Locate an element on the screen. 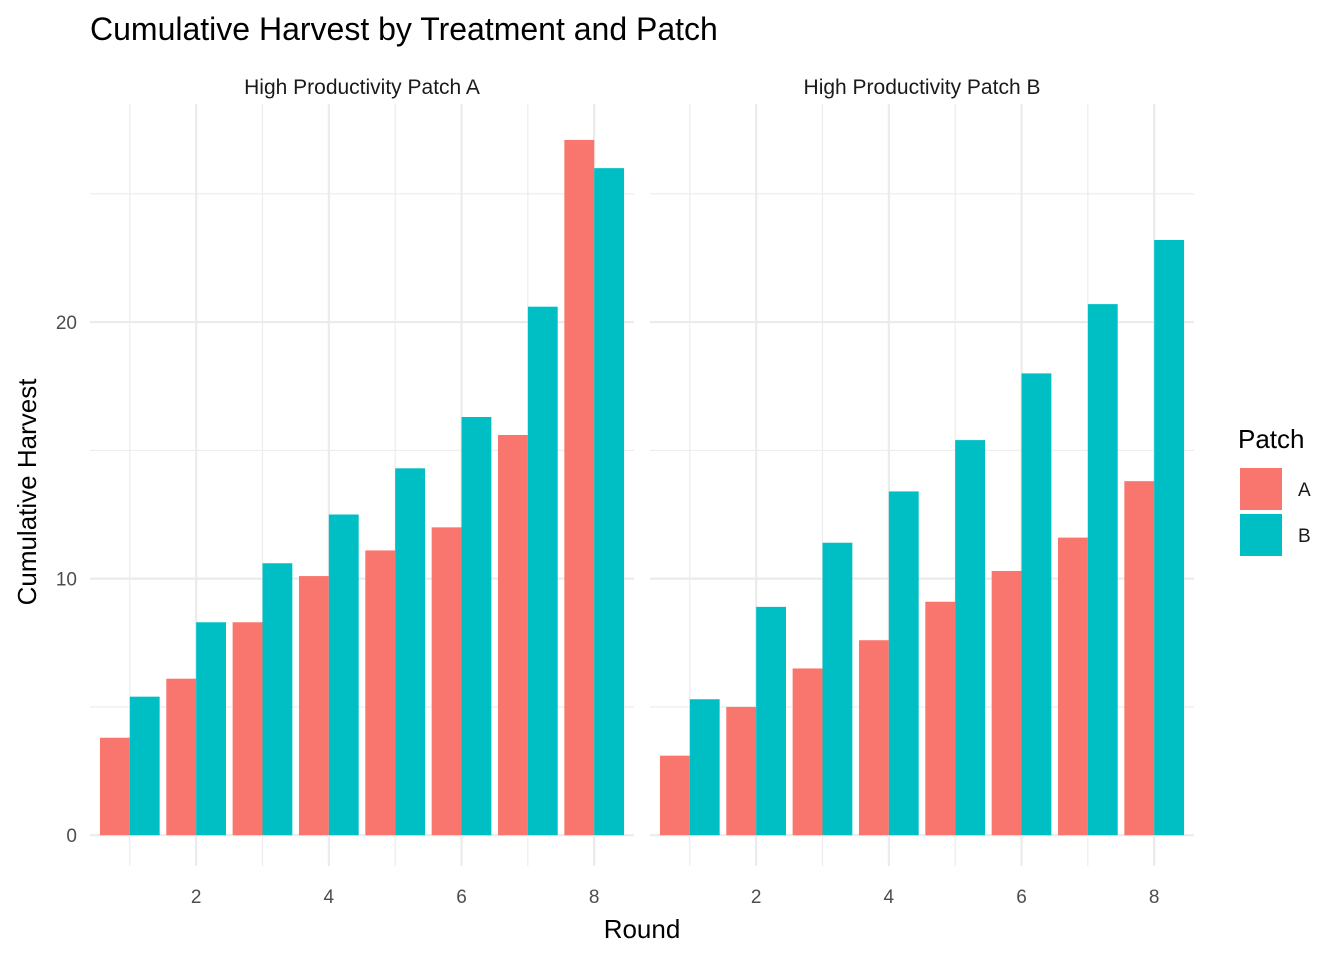 This screenshot has height=965, width=1344. legend-label: A is located at coordinates (1304, 490).